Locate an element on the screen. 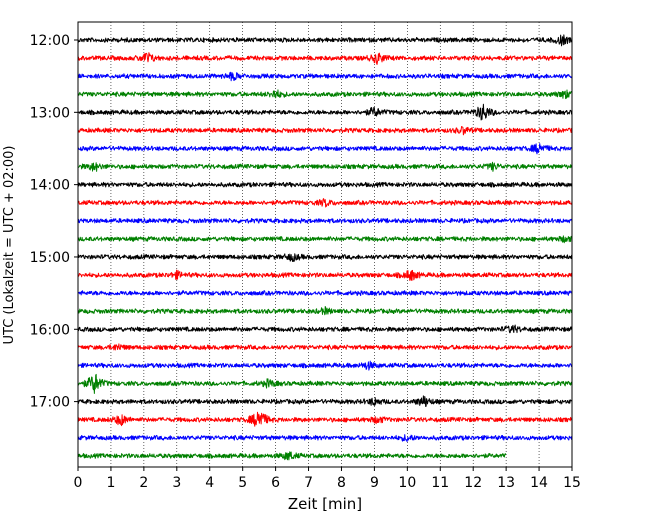 This screenshot has width=650, height=520. x-tick-label: 8 is located at coordinates (341, 483).